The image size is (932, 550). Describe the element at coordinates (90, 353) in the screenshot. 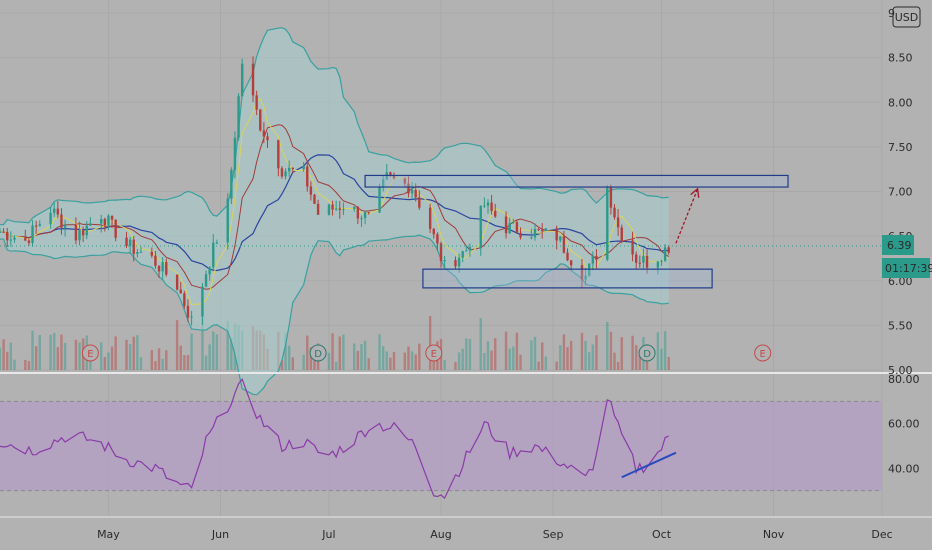

I see `event-marker` at that location.